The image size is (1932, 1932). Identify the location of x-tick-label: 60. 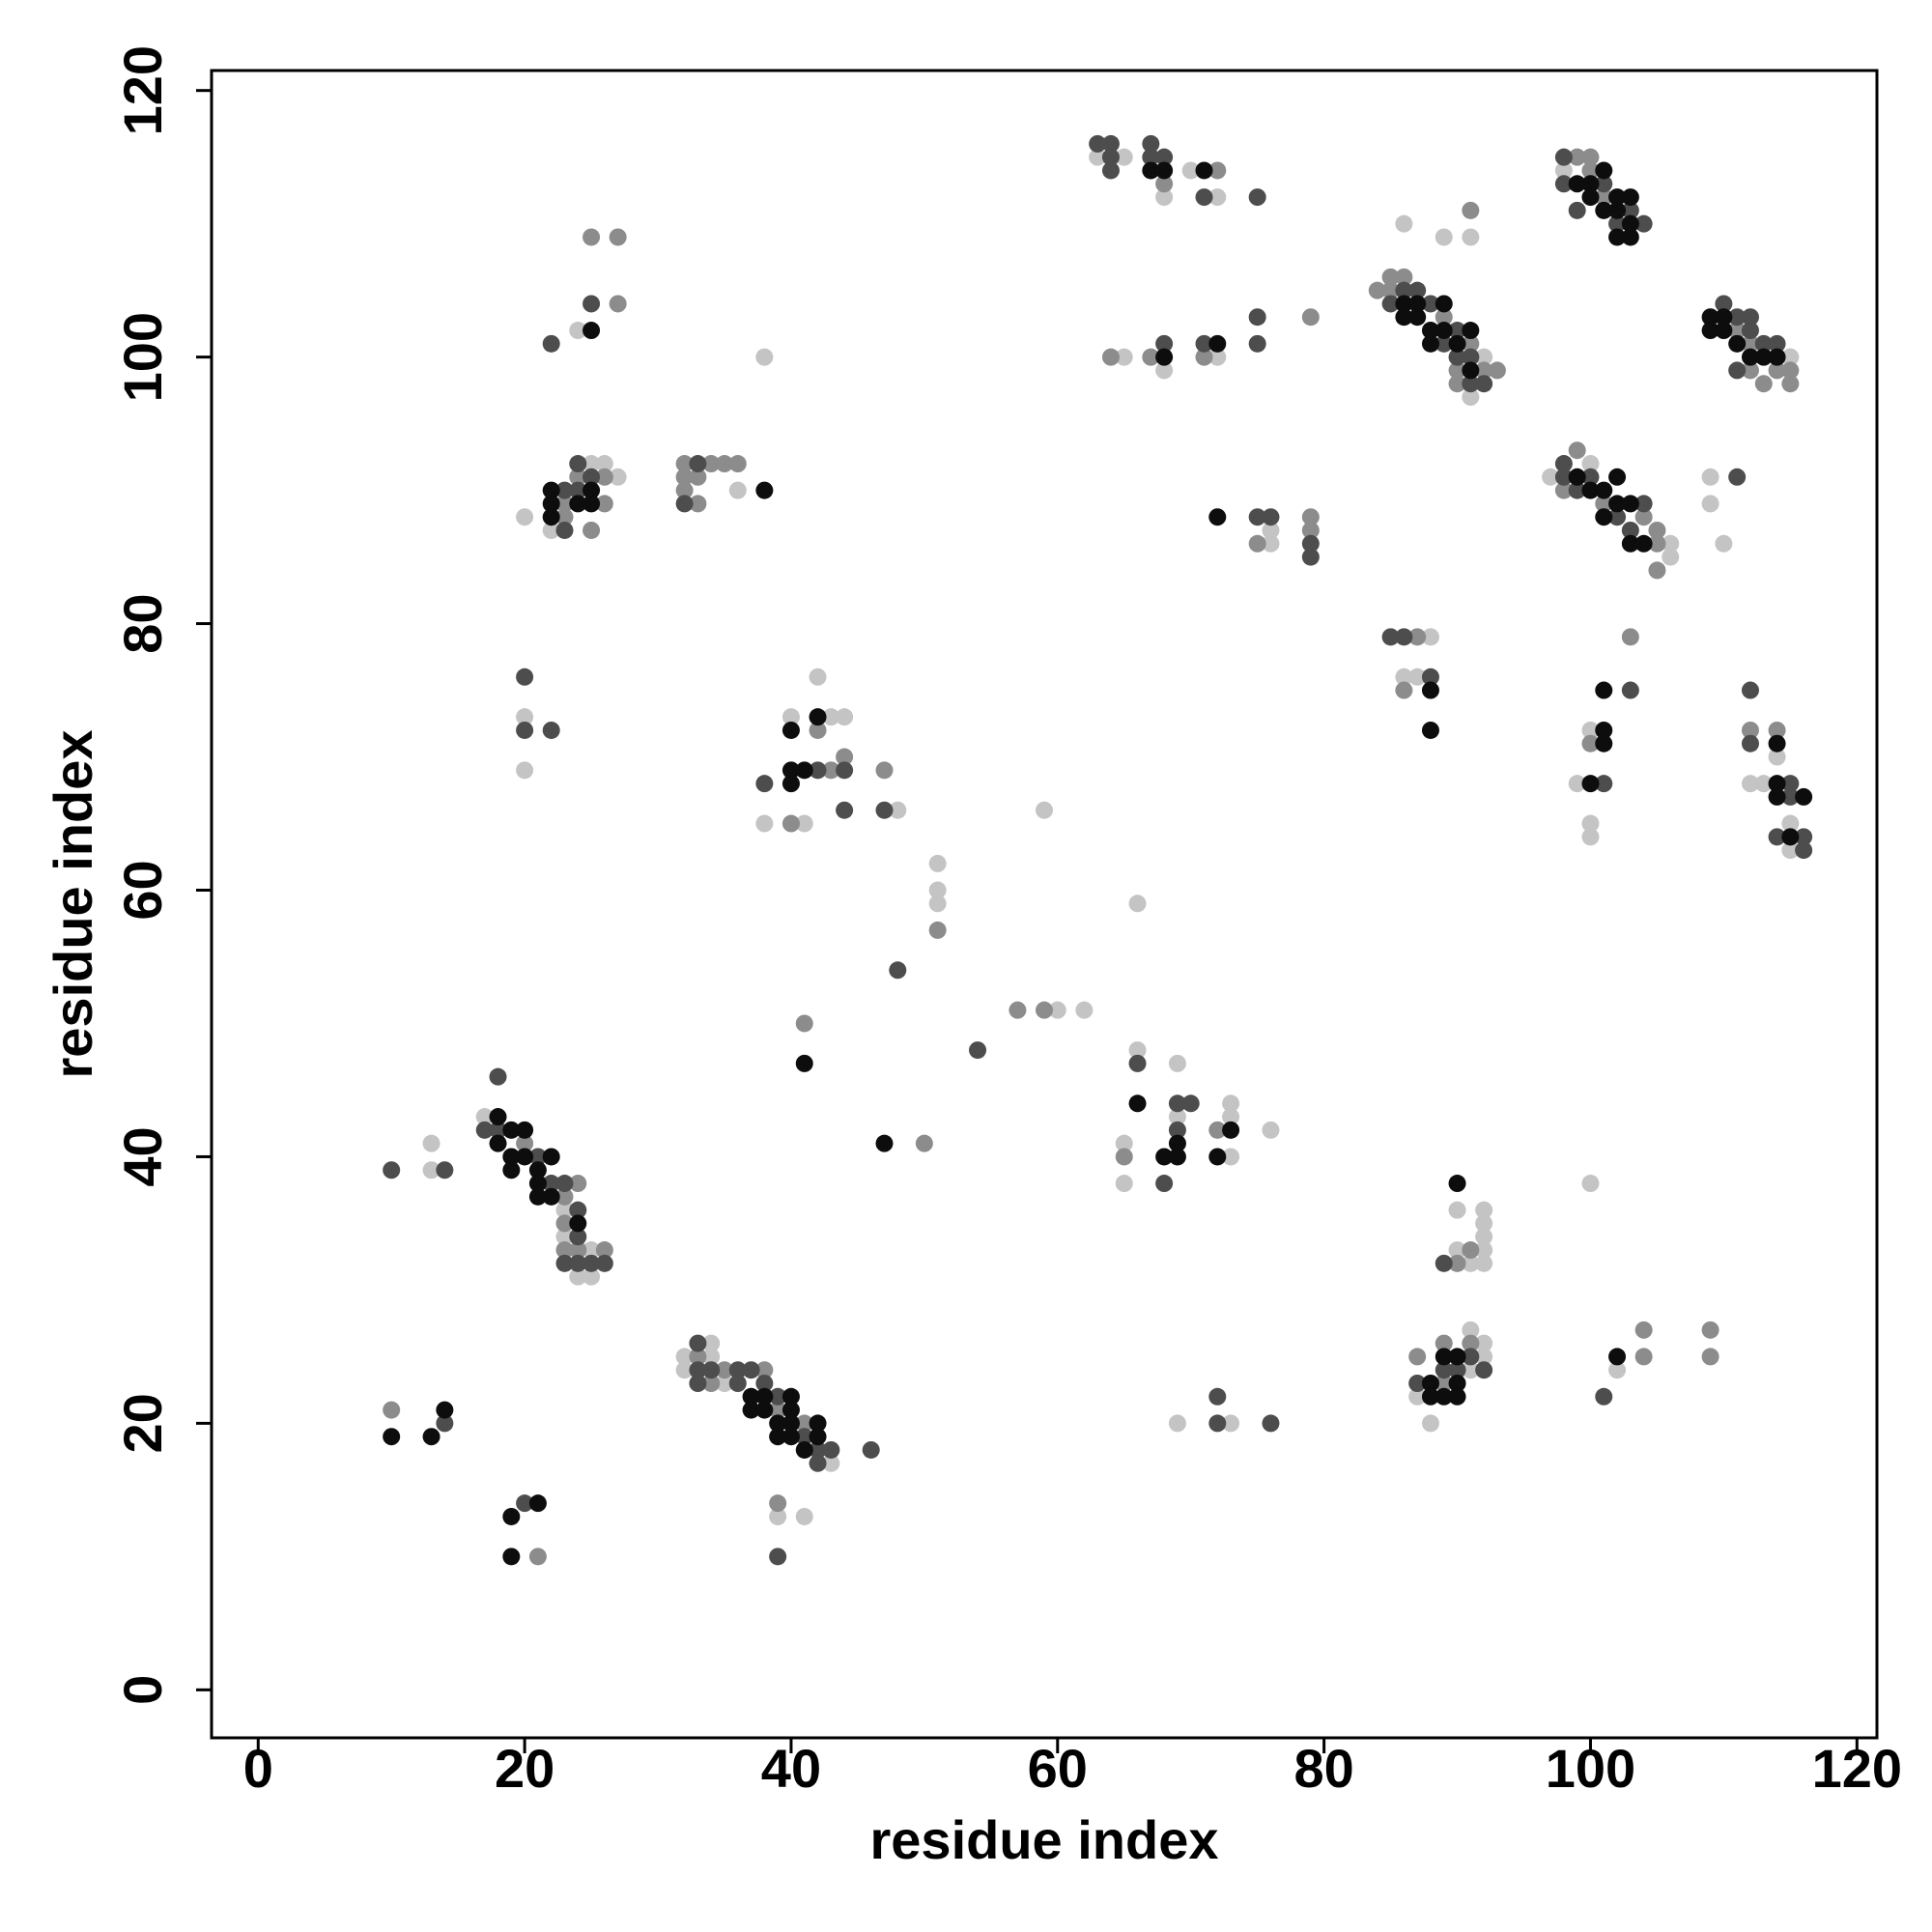
(1058, 1768).